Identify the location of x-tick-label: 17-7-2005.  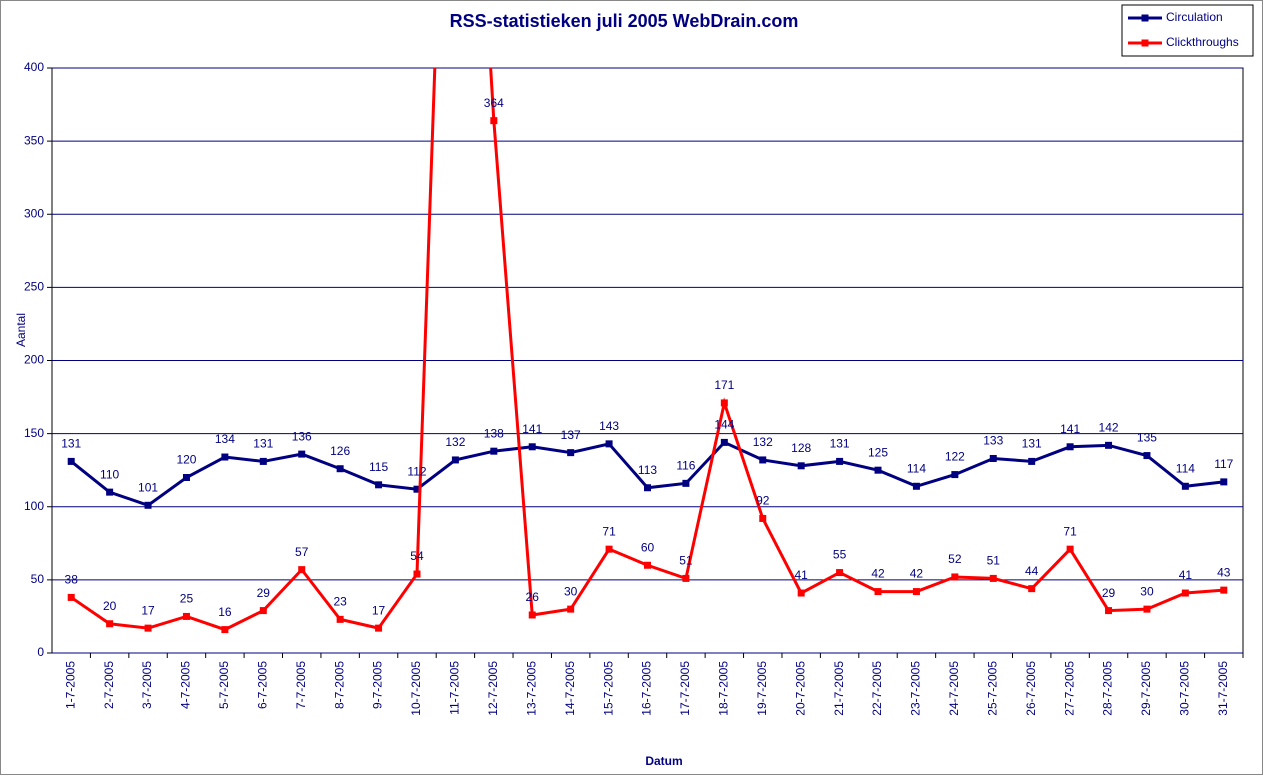
(685, 688).